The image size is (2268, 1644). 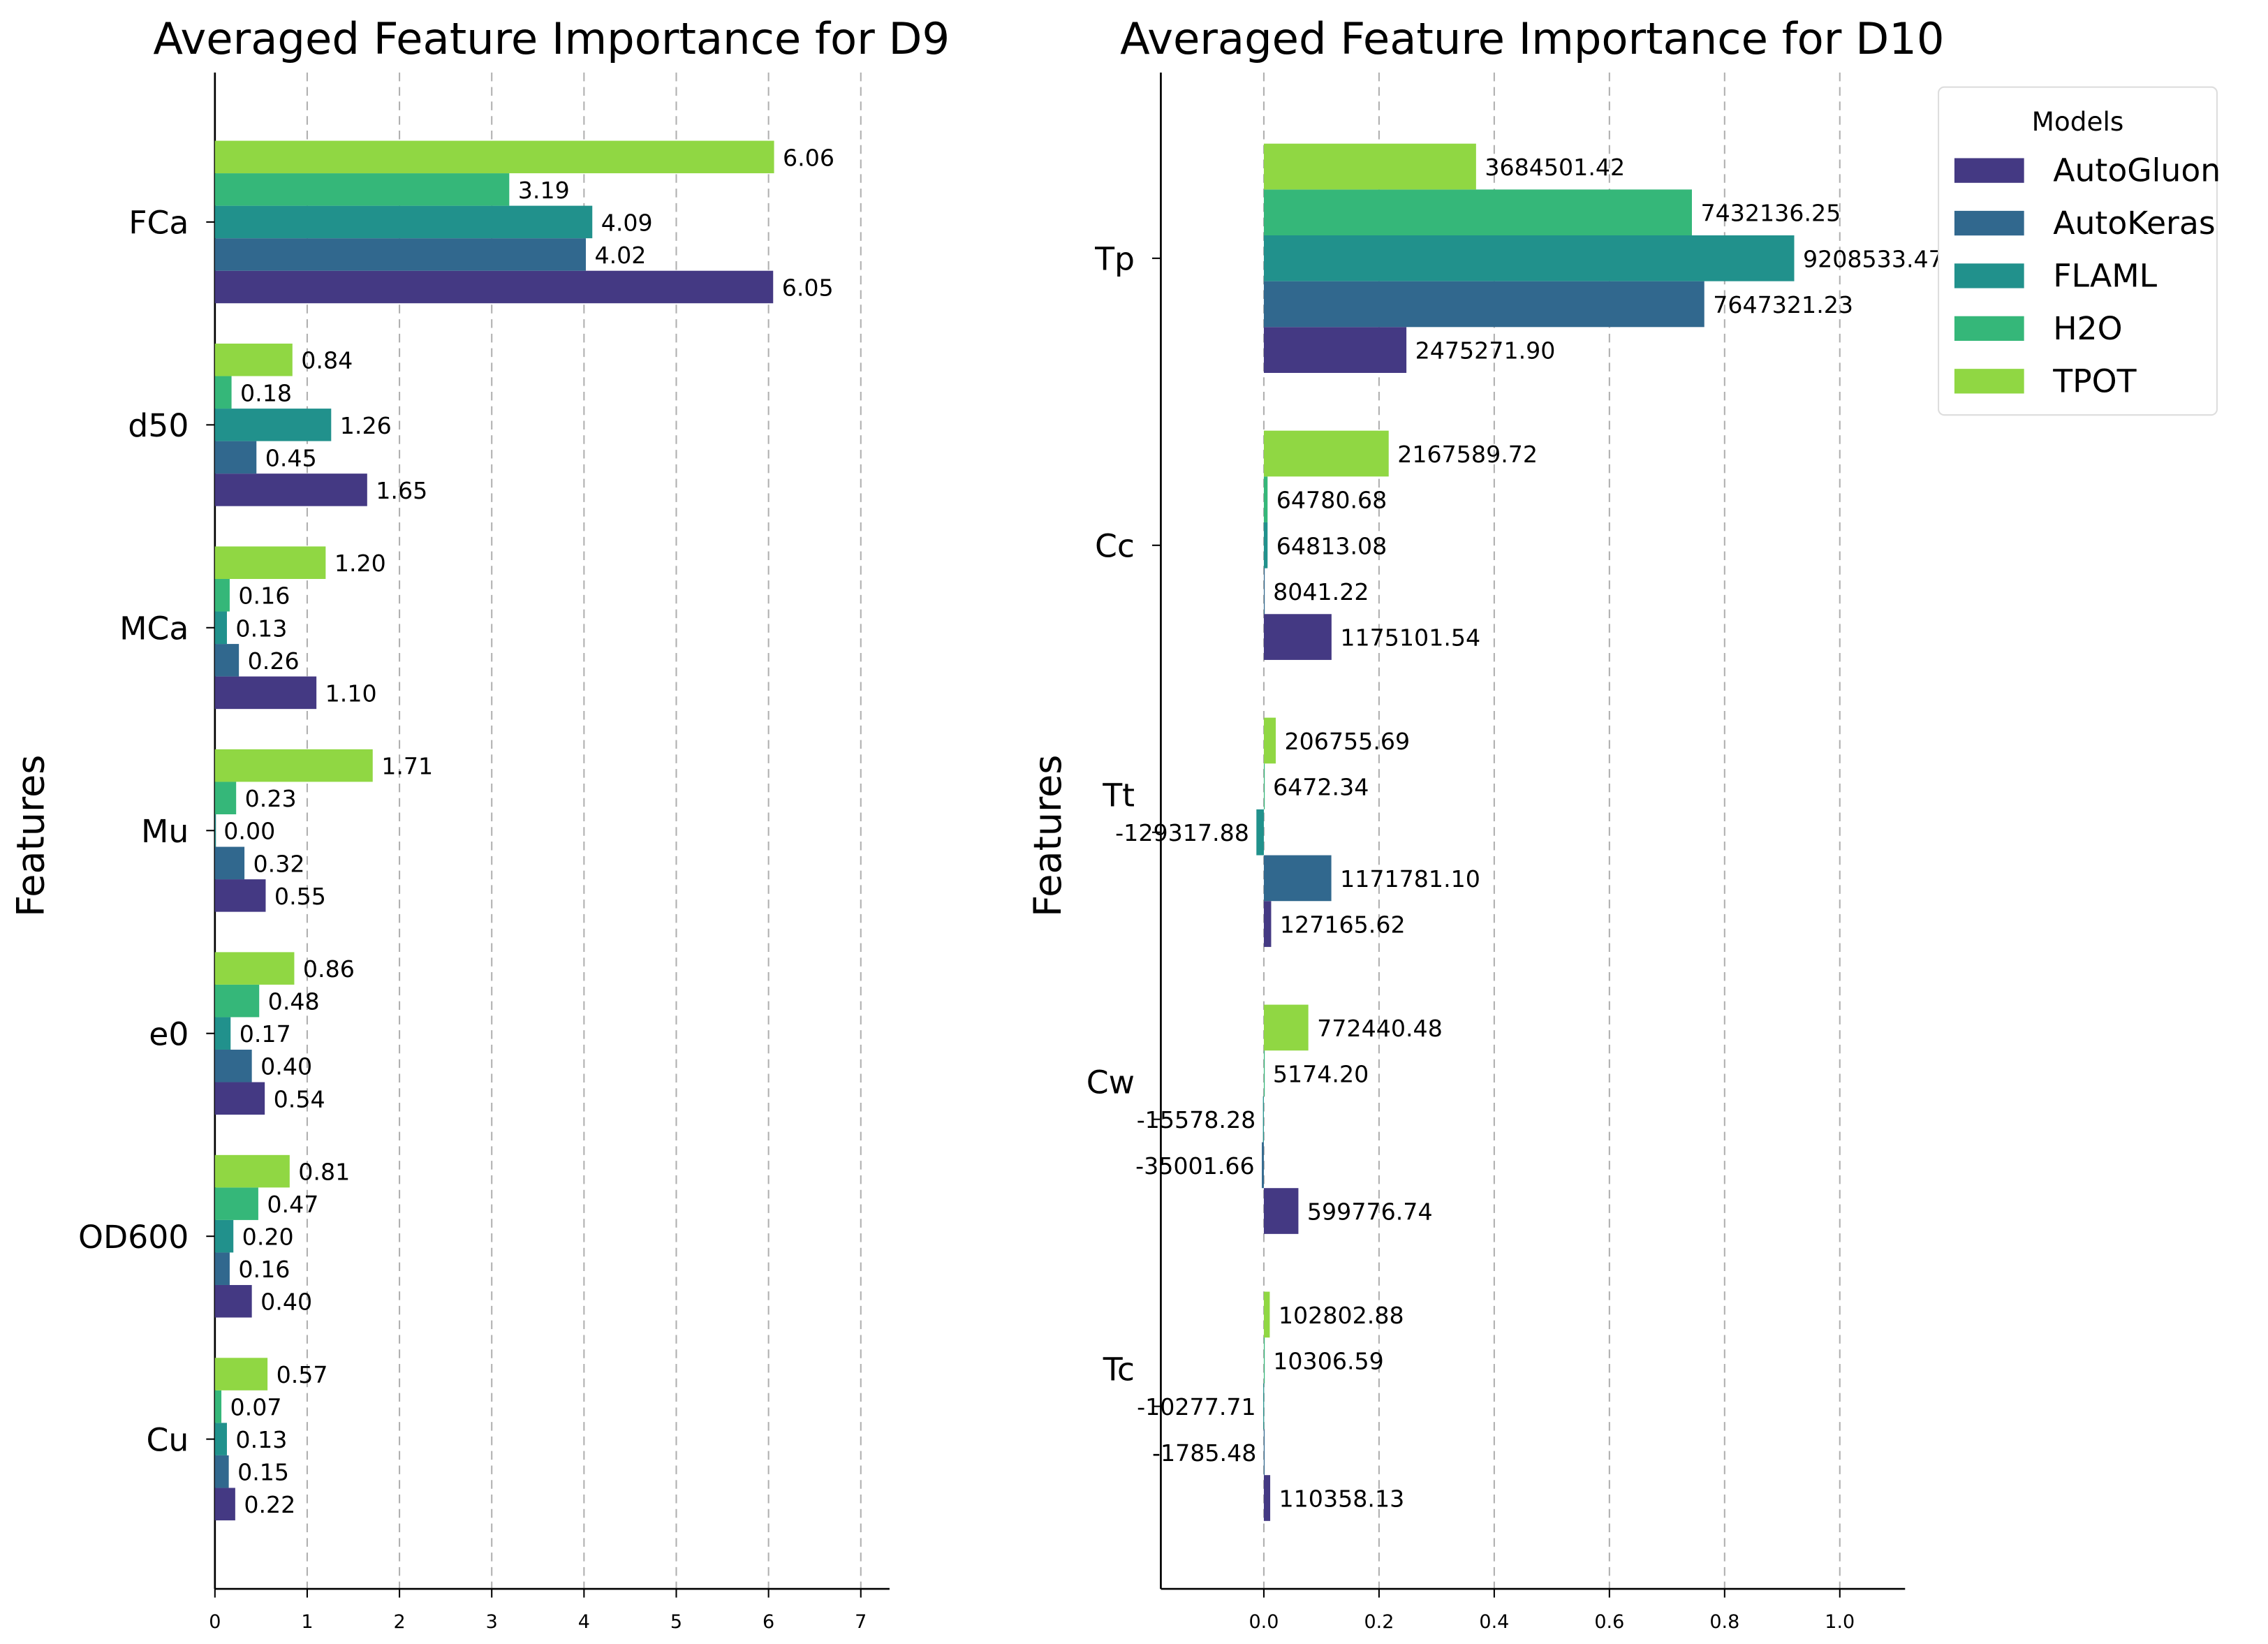 I want to click on left-bar-h2o-MCa, so click(x=222, y=595).